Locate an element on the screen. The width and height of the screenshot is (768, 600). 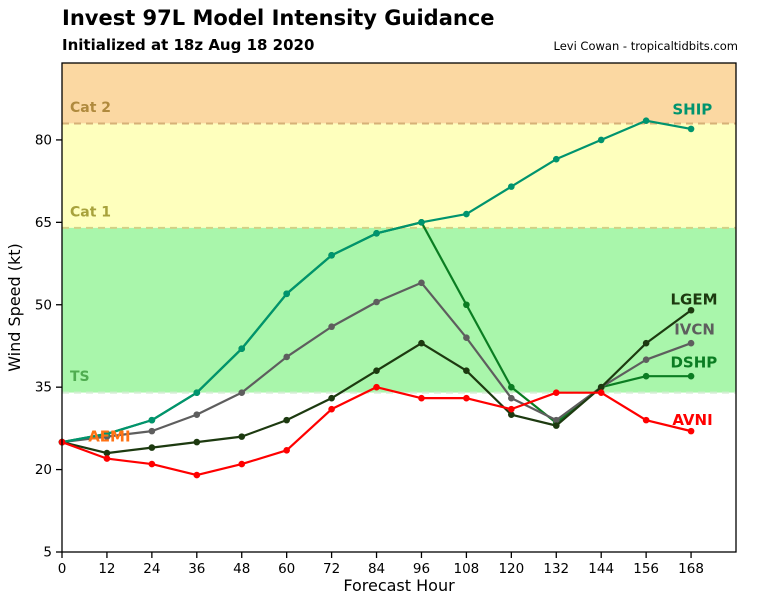
x-tick-label: 36 is located at coordinates (196, 569).